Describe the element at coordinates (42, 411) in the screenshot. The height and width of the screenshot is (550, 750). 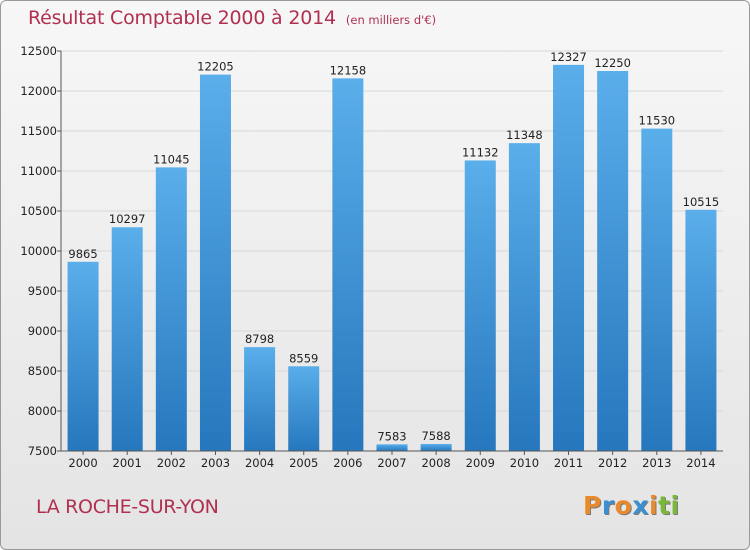
I see `y-tick-label: 8000` at that location.